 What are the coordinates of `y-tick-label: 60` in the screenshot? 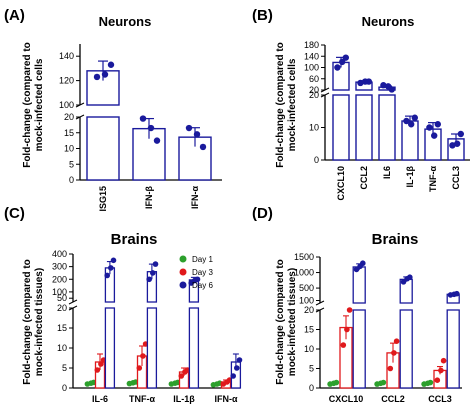 It's located at (314, 79).